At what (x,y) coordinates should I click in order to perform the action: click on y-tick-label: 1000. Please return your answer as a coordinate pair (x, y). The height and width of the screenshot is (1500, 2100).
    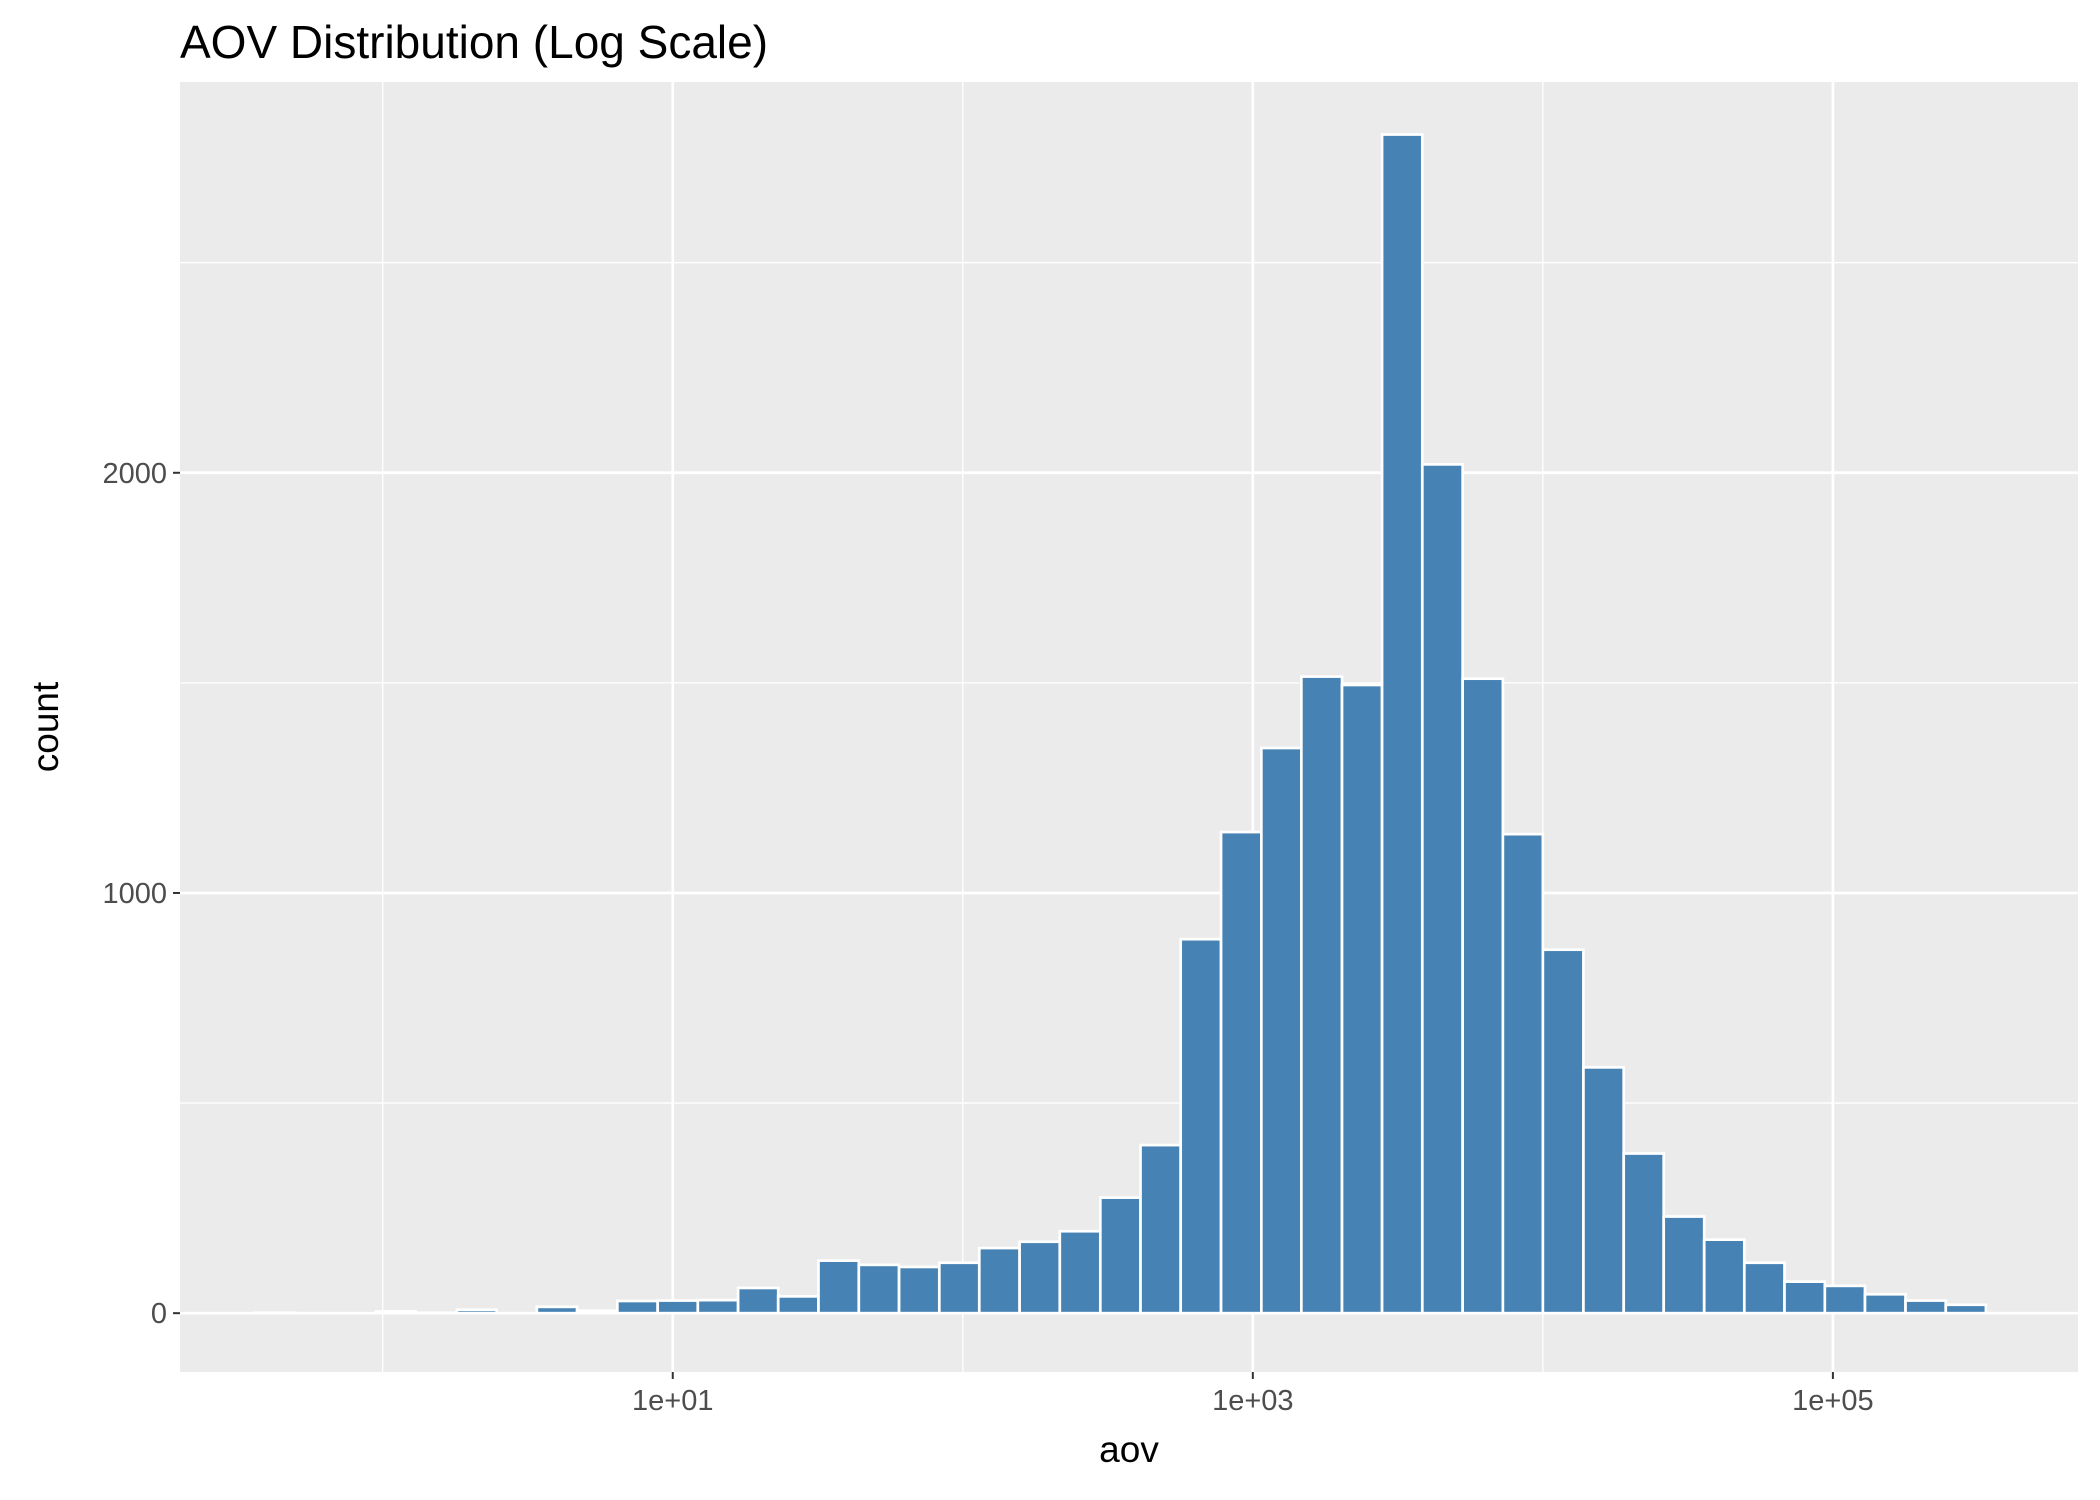
    Looking at the image, I should click on (134, 894).